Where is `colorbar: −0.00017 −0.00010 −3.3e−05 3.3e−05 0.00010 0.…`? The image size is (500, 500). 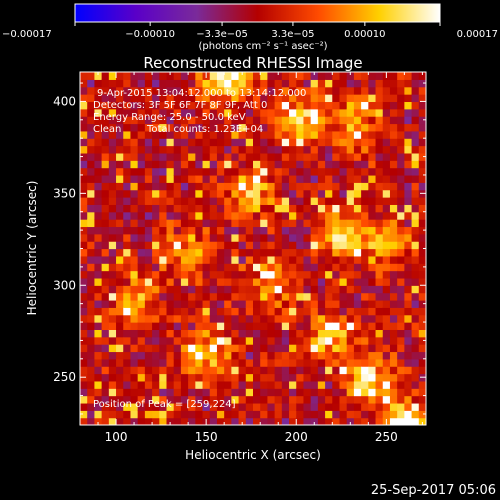 colorbar: −0.00017 −0.00010 −3.3e−05 3.3e−05 0.00010 0.… is located at coordinates (250, 27).